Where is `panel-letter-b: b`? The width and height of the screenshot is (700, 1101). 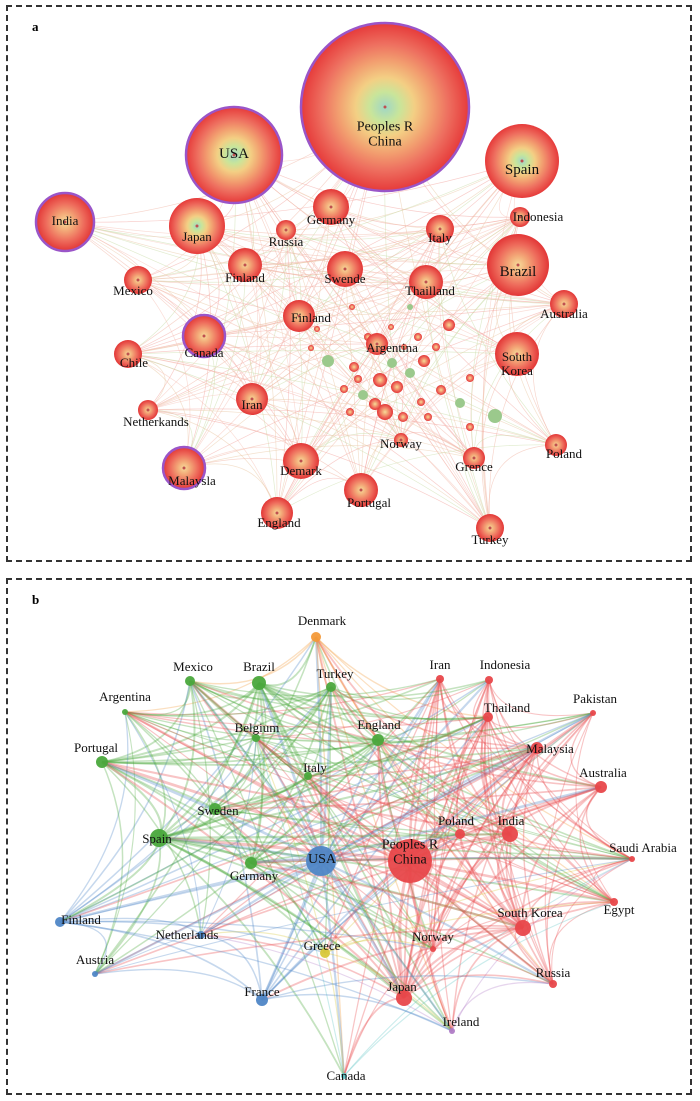 panel-letter-b: b is located at coordinates (36, 599).